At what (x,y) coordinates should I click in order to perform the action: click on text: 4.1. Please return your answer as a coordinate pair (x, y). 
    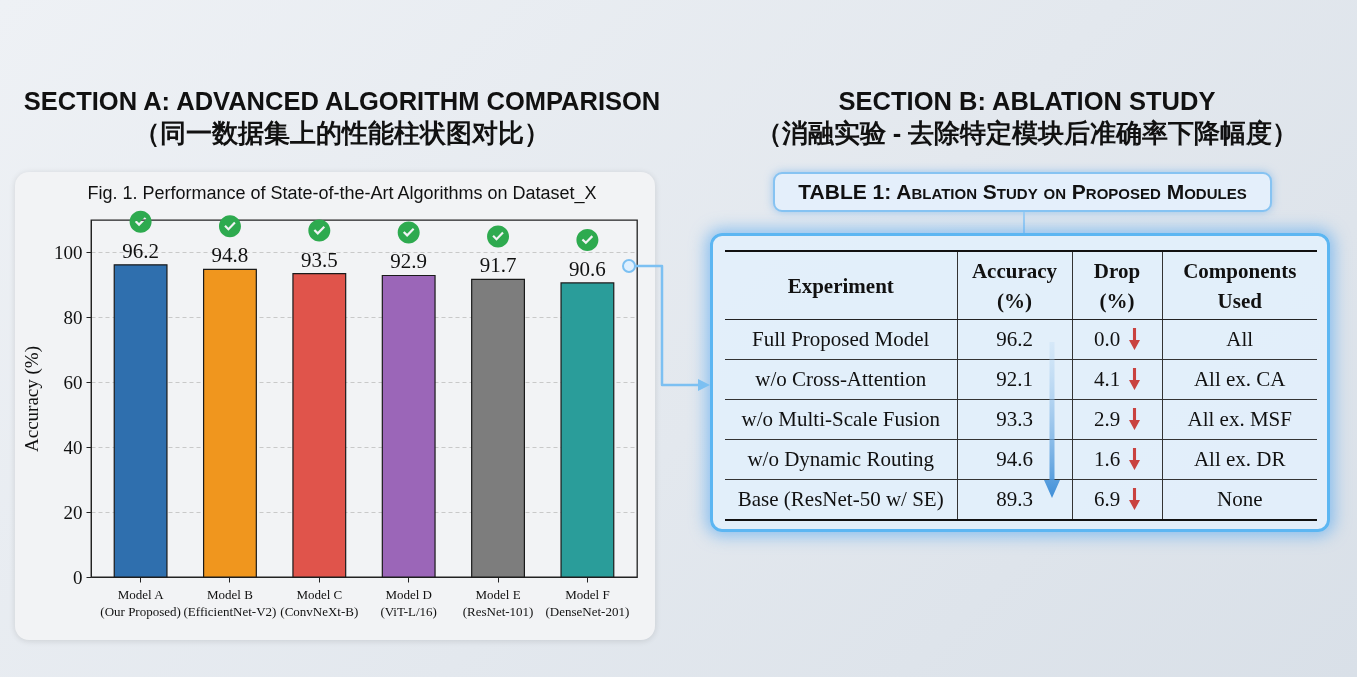
    Looking at the image, I should click on (1107, 379).